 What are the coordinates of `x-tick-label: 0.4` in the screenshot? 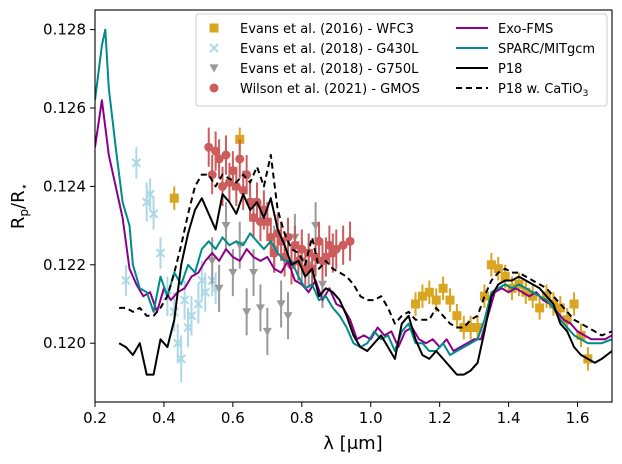 It's located at (164, 418).